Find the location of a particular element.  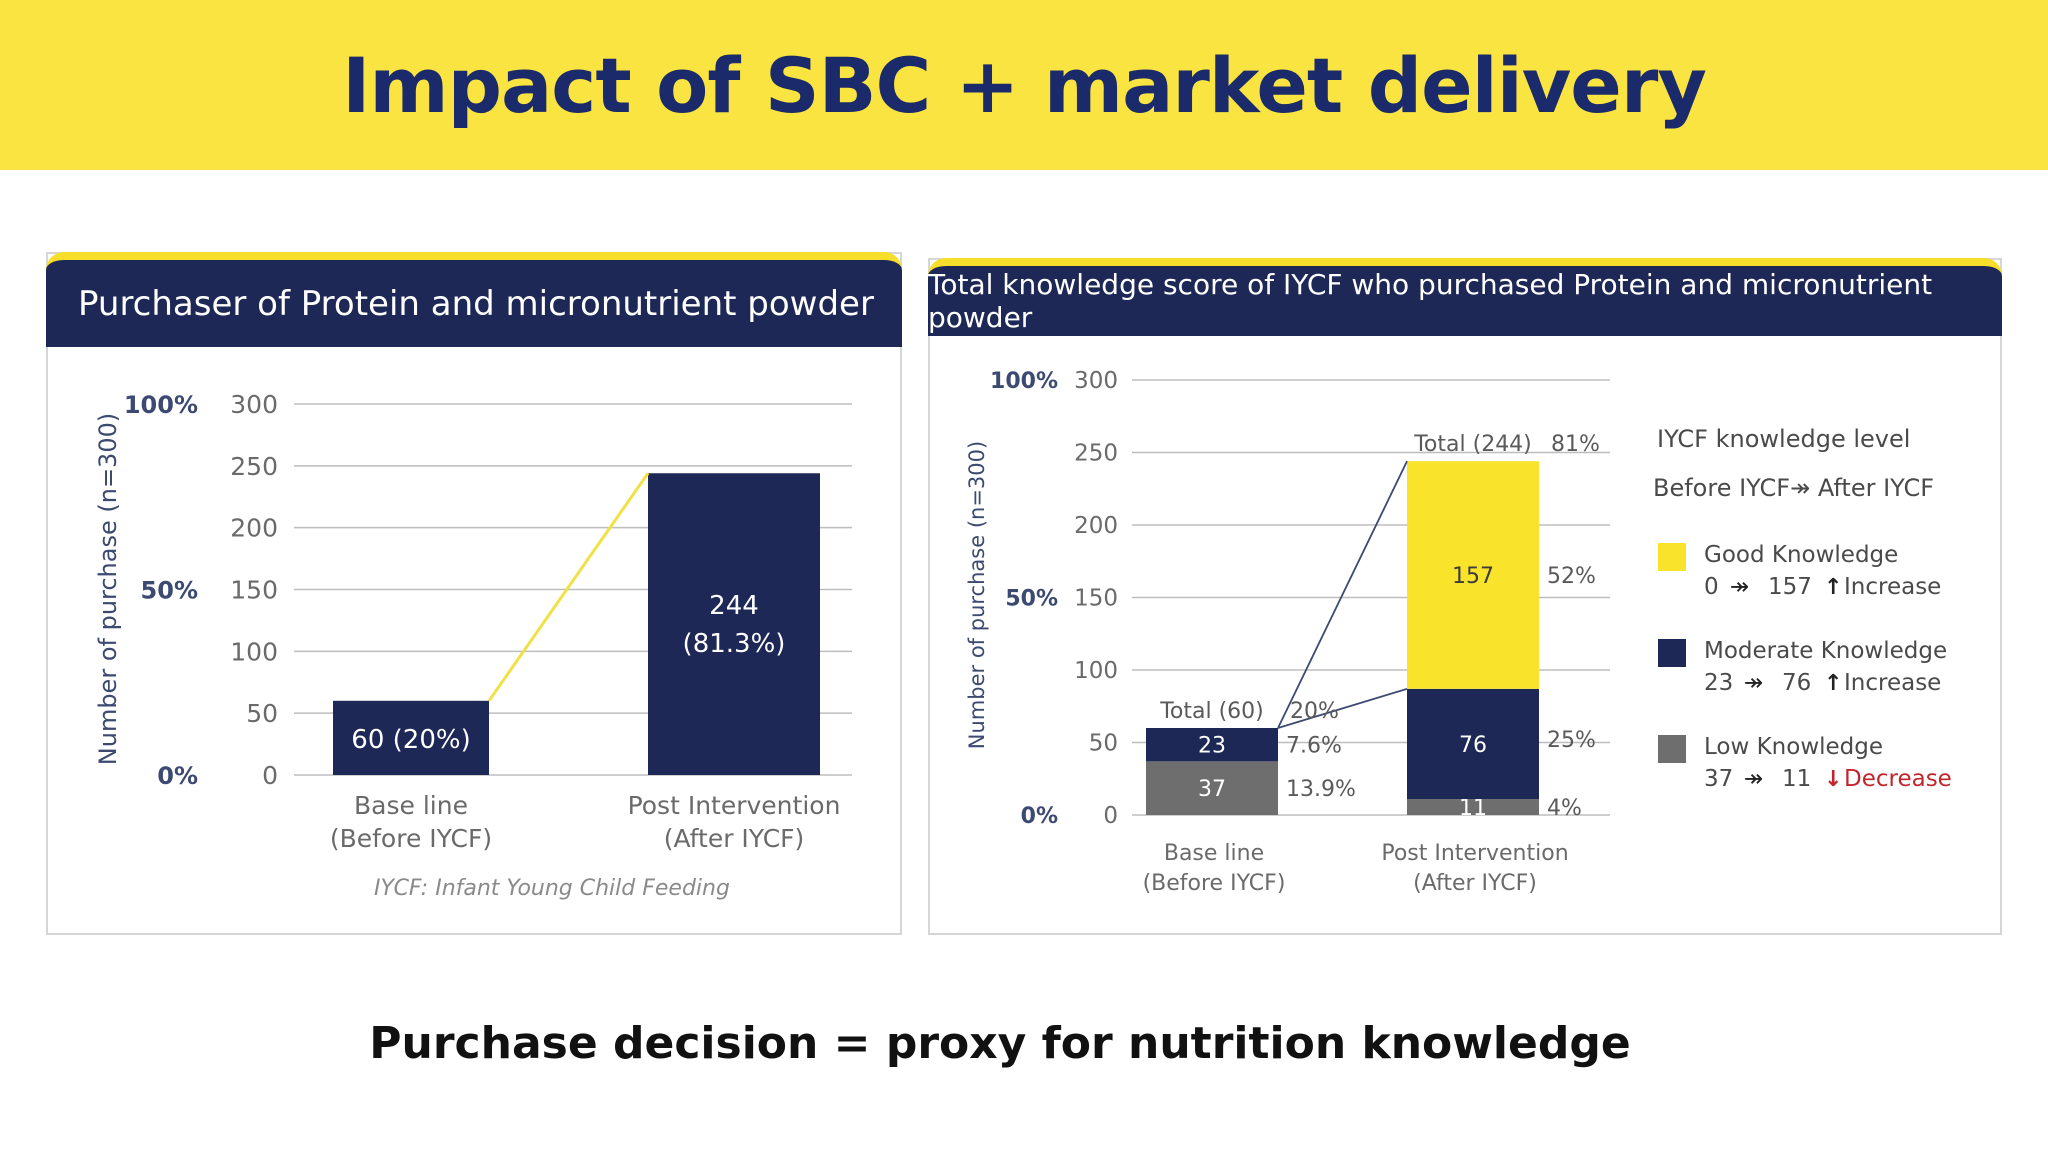

segment-value-label: 11 is located at coordinates (1473, 808).